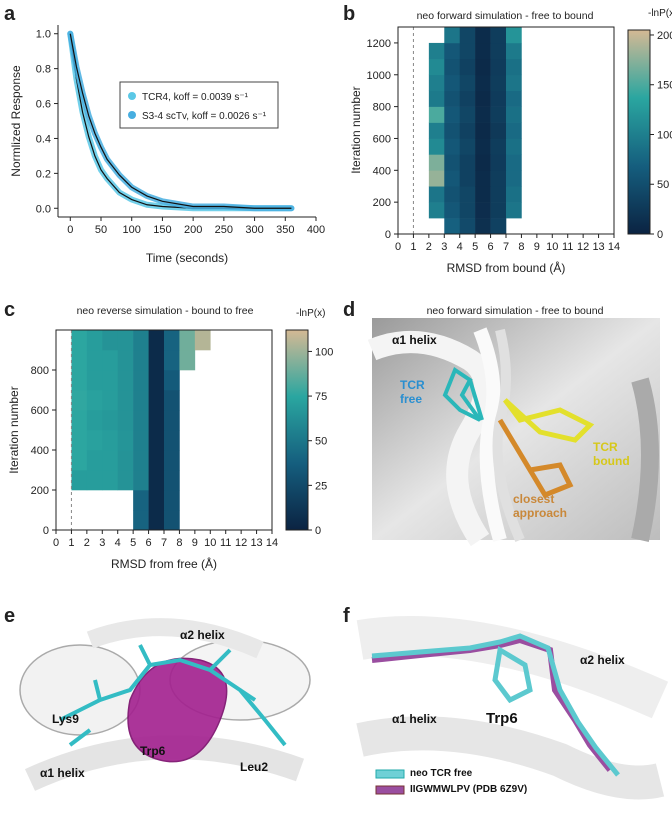  I want to click on x-tick-label: 8, so click(179, 543).